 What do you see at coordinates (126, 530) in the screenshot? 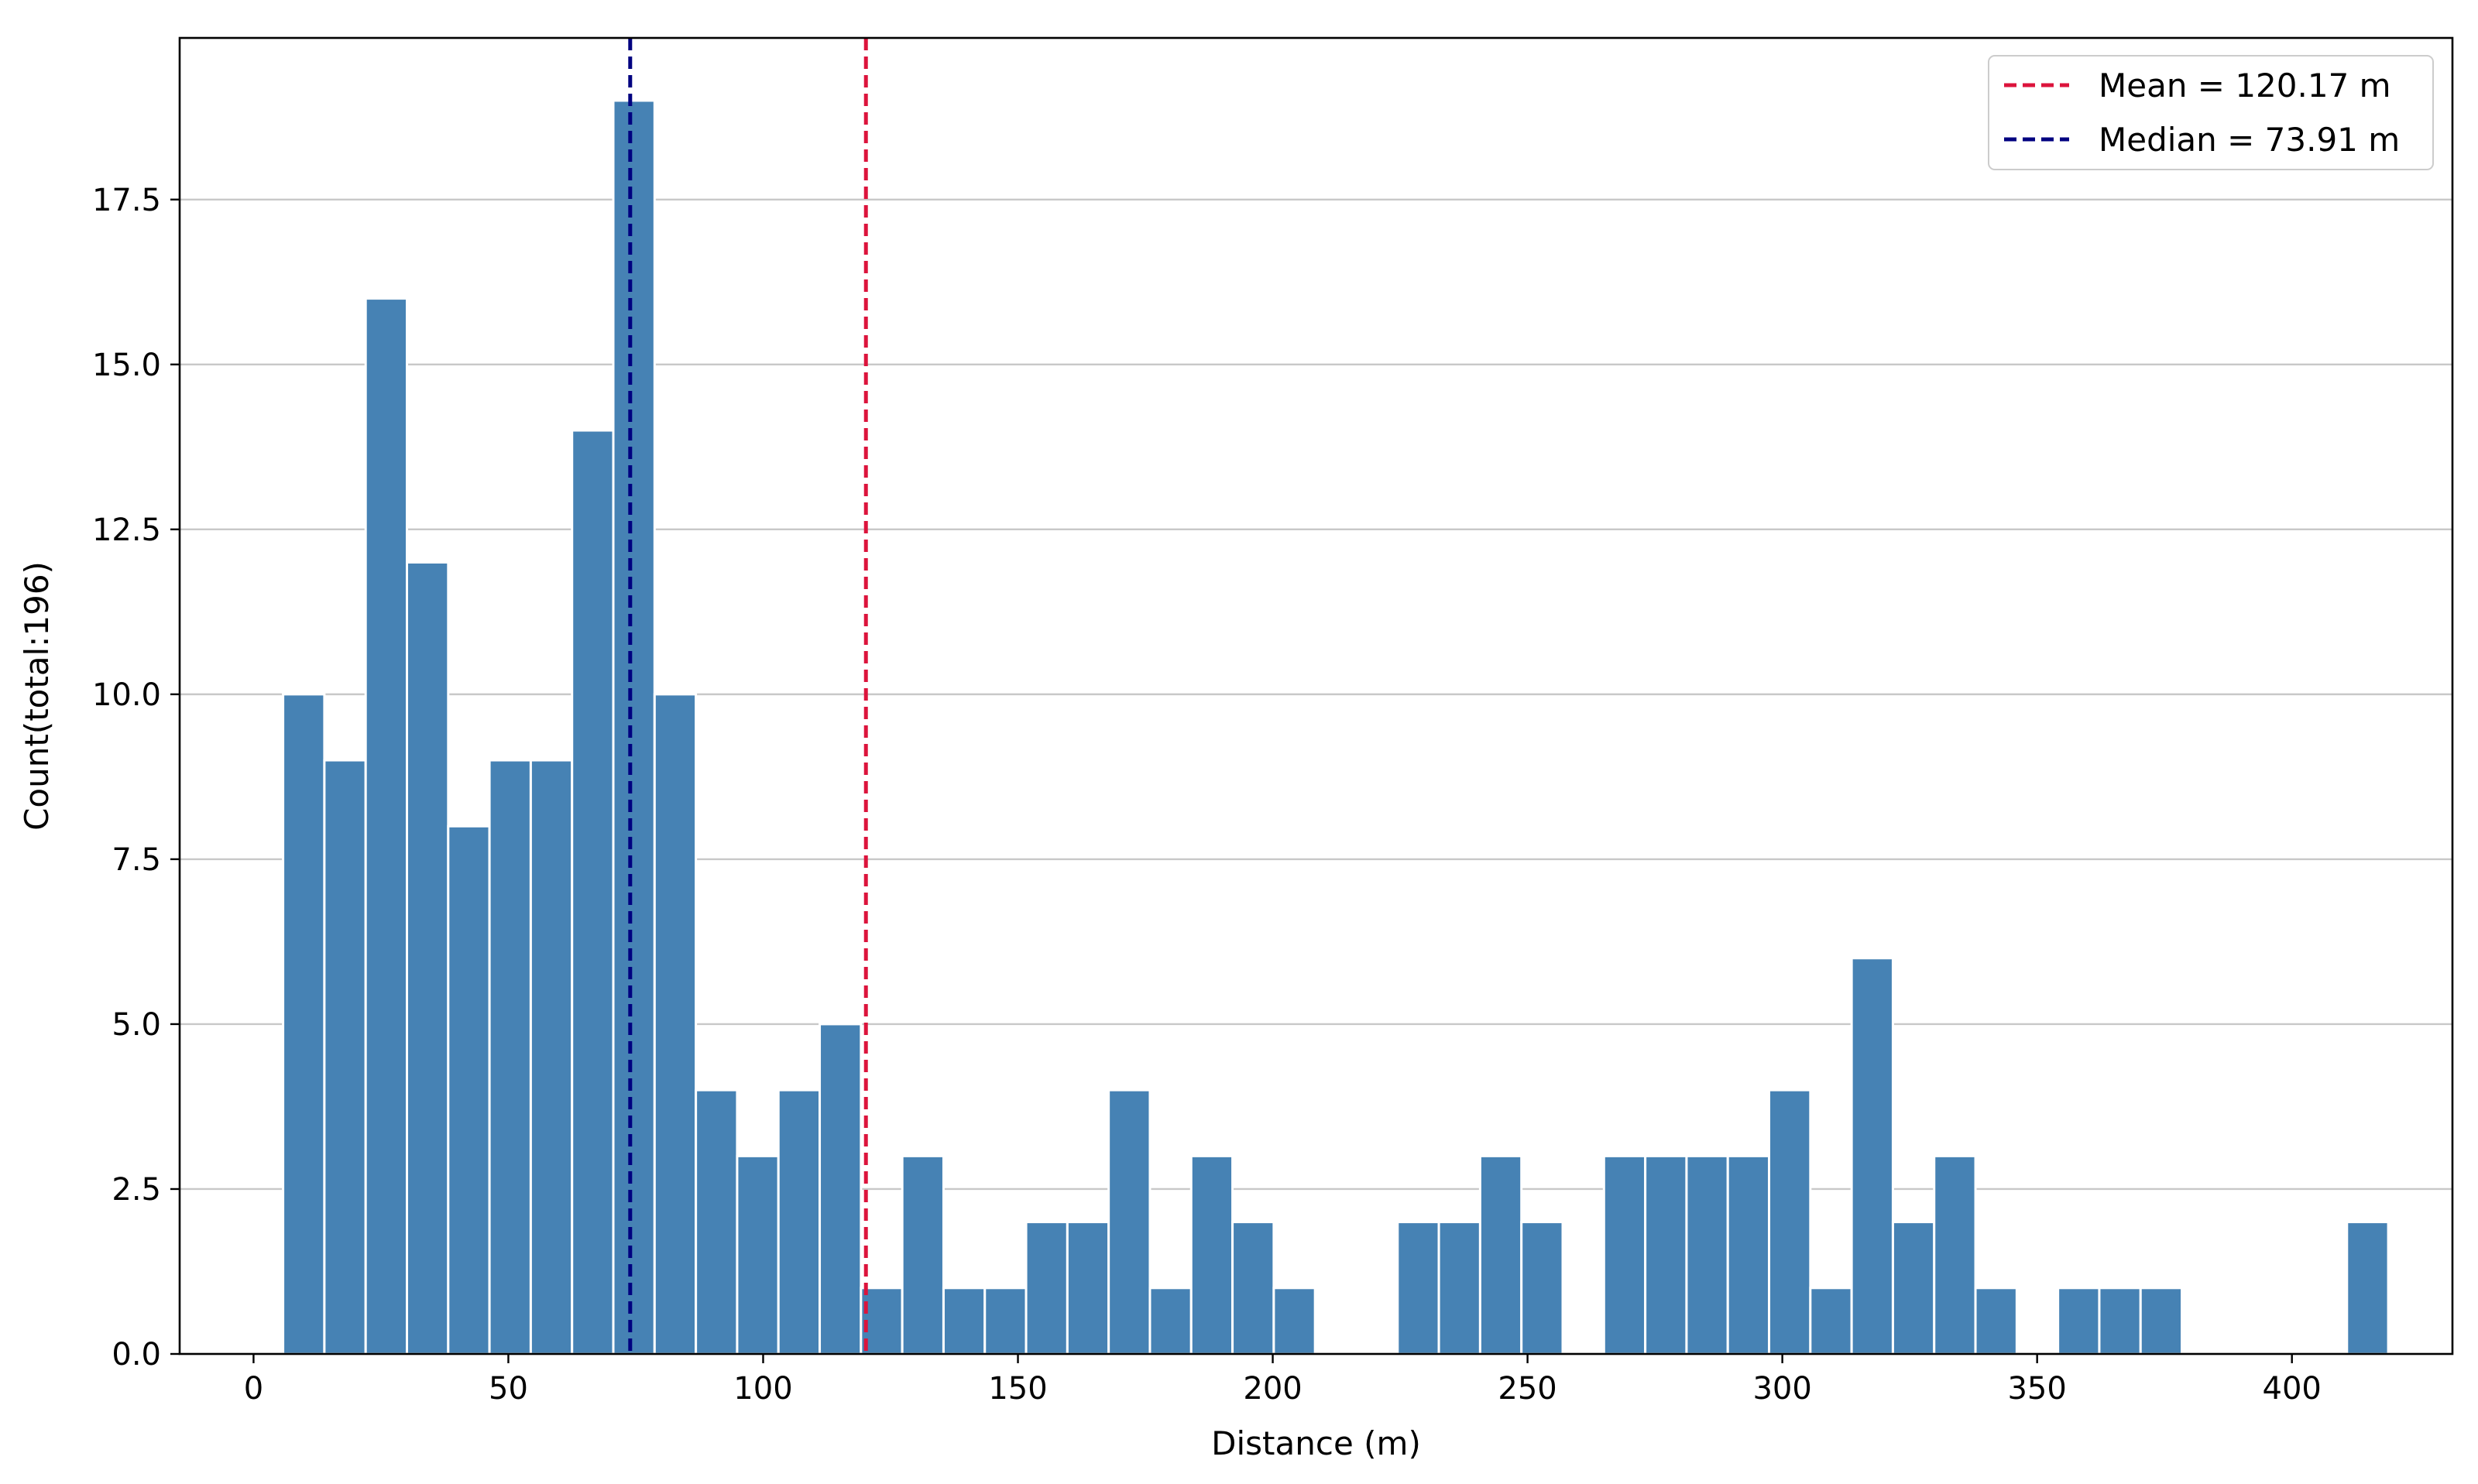
I see `y-tick-label: 12.5` at bounding box center [126, 530].